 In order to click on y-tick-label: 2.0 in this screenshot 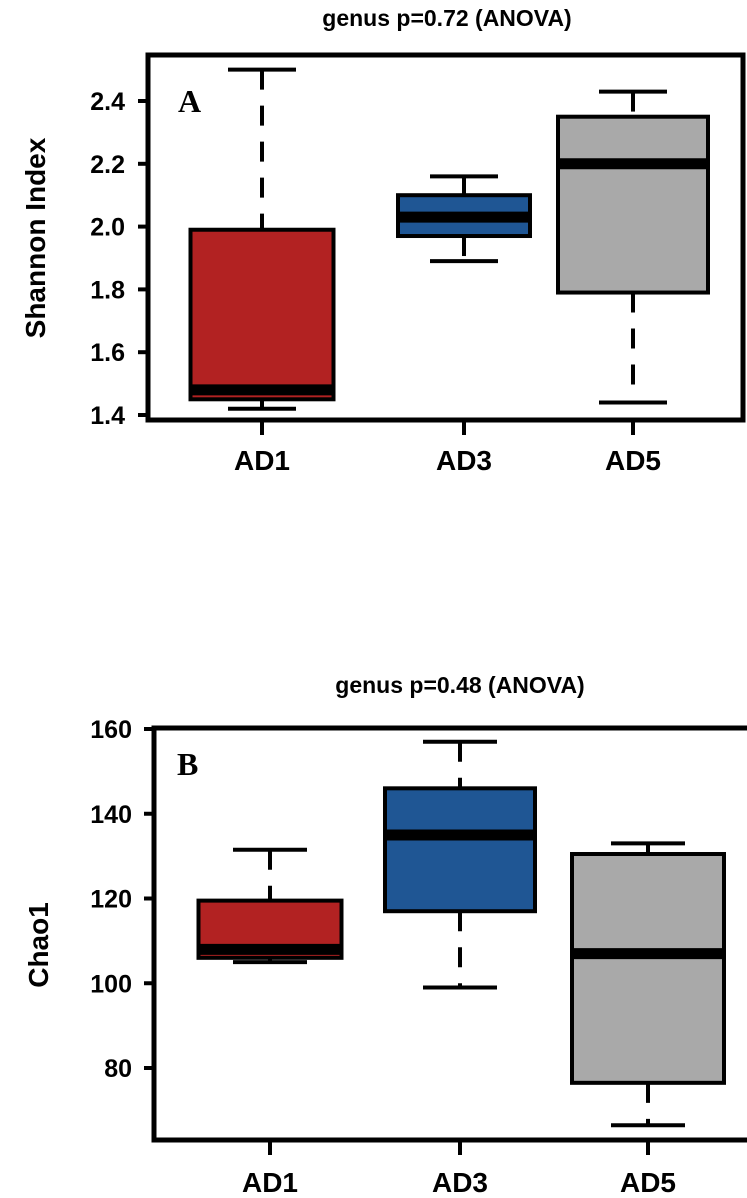, I will do `click(107, 228)`.